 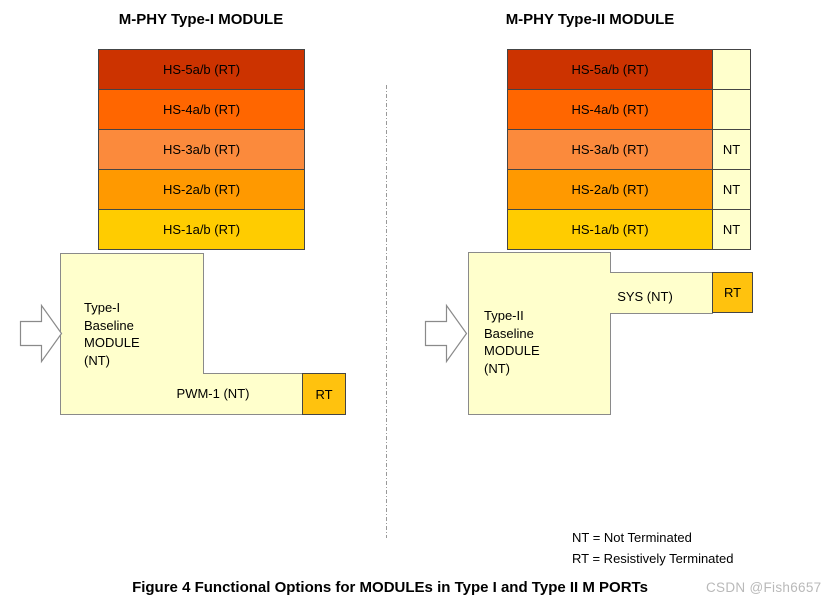 I want to click on type2-hs4-row: HS-4a/b (RT), so click(x=610, y=109).